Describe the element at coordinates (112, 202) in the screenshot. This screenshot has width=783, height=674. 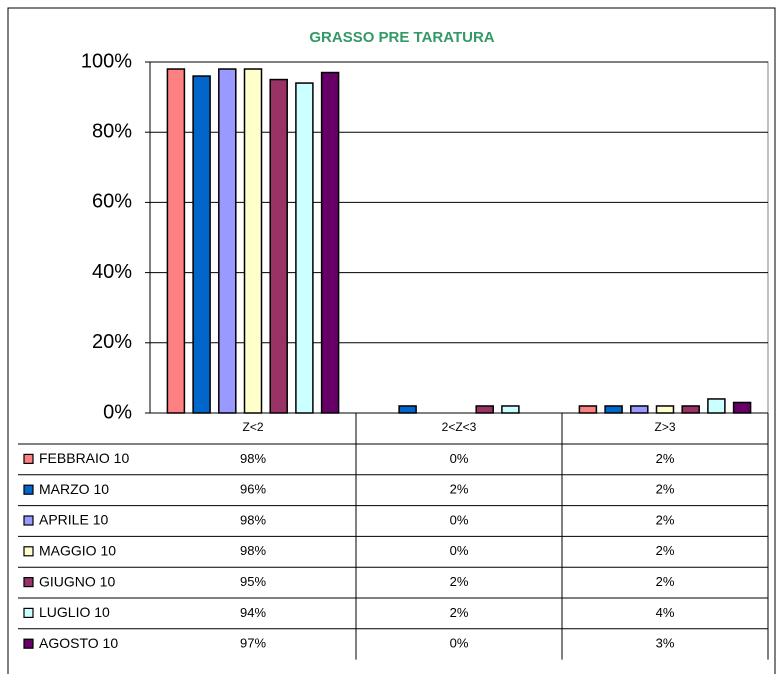
I see `y-tick-label: 60%` at that location.